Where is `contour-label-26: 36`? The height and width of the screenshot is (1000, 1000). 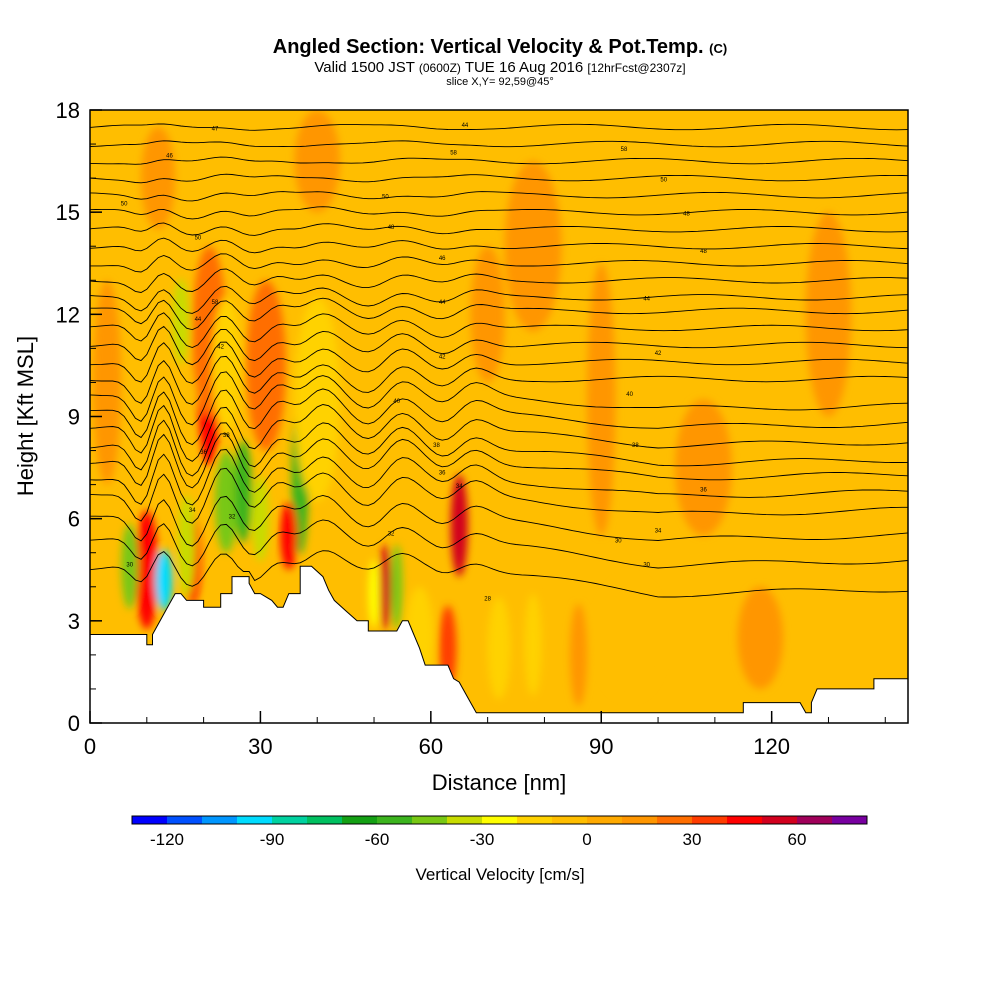 contour-label-26: 36 is located at coordinates (442, 473).